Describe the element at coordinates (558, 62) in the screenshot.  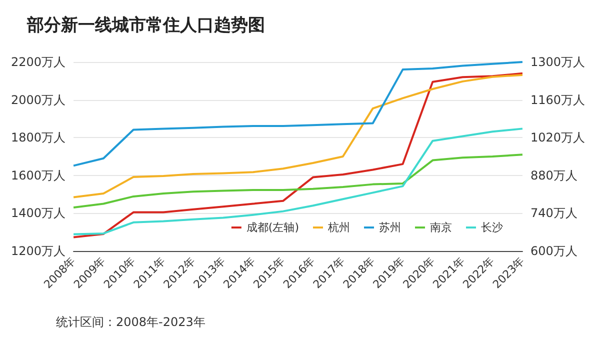
I see `y2-tick-label: 1300万人` at that location.